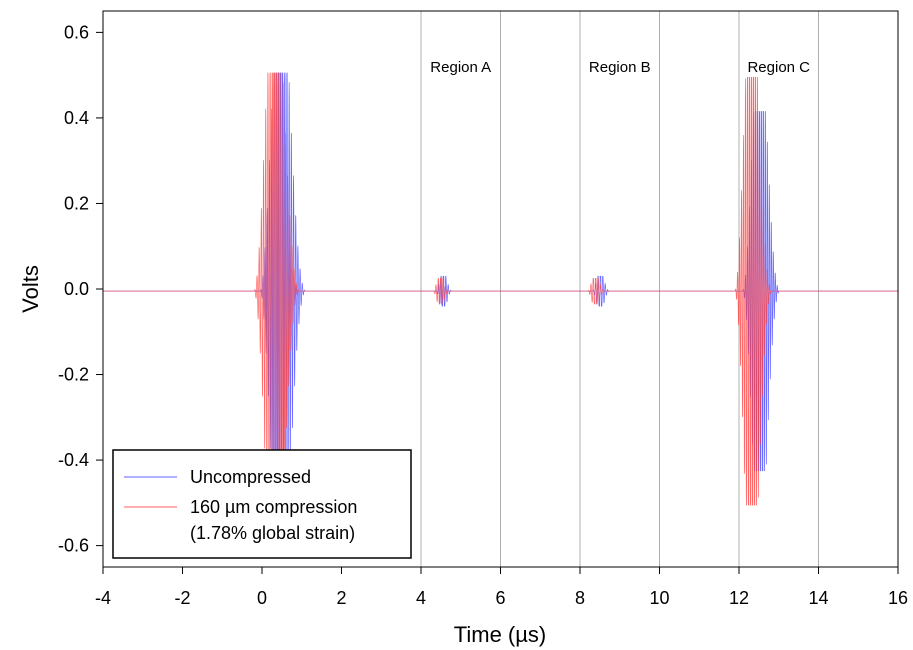 The width and height of the screenshot is (913, 650). What do you see at coordinates (73, 546) in the screenshot?
I see `y-tick-label: -0.6` at bounding box center [73, 546].